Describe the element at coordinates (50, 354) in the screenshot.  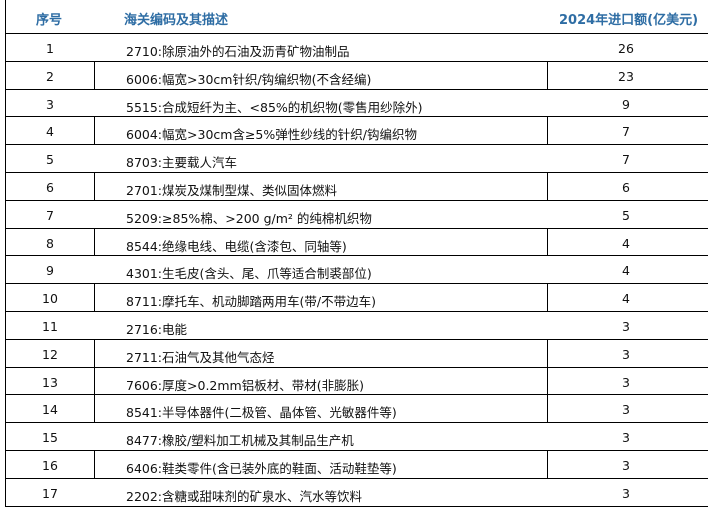
I see `row-index: 12` at that location.